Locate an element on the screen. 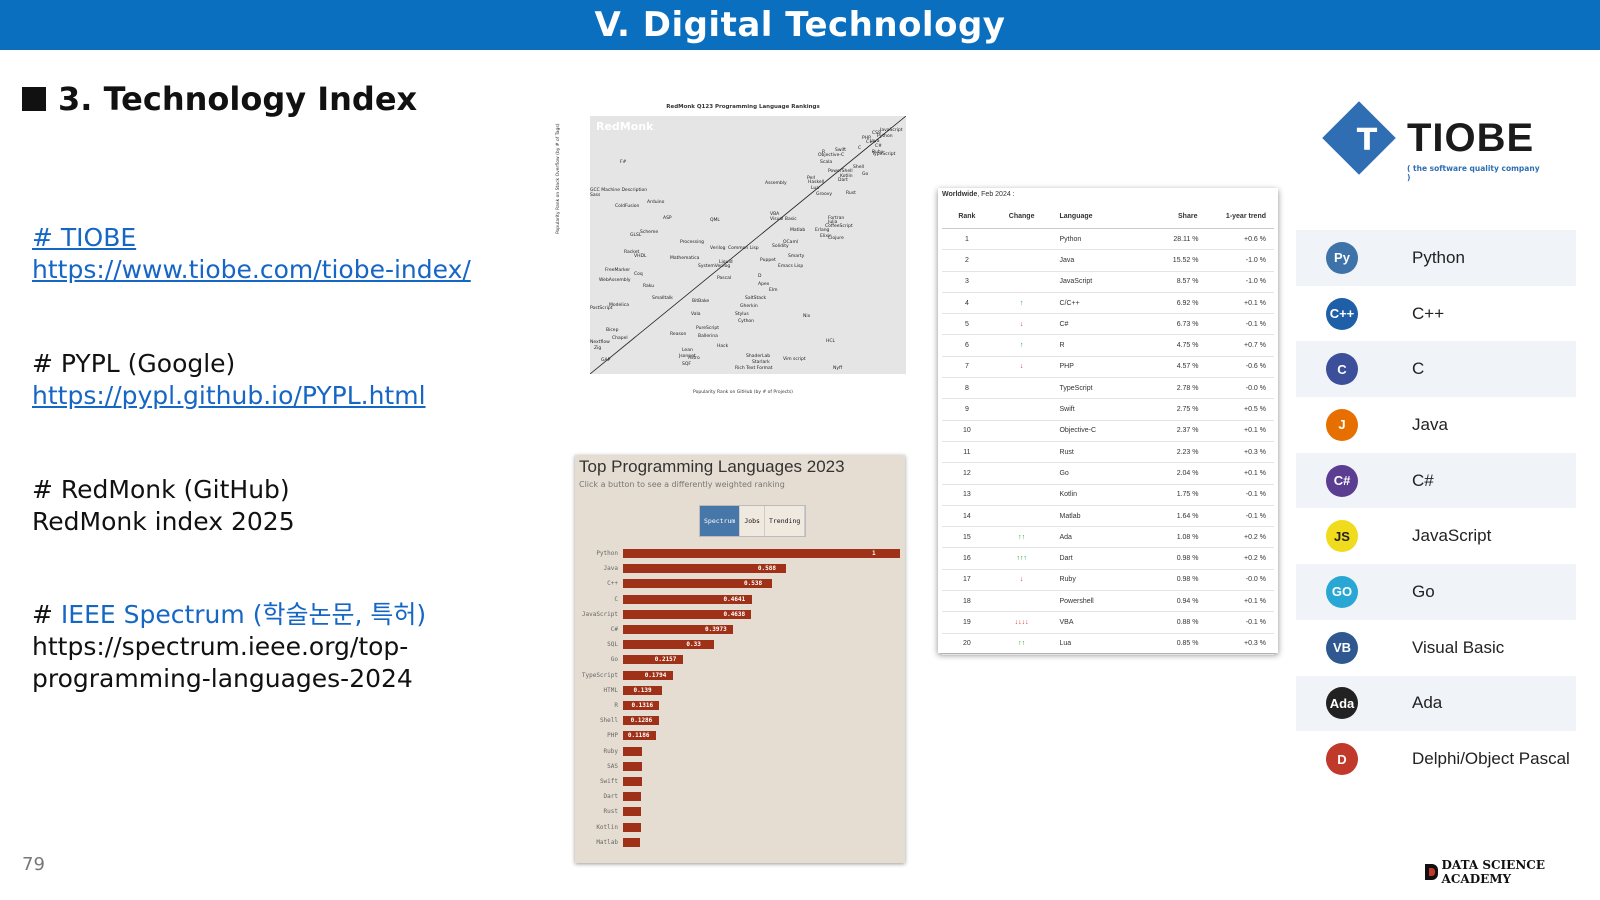  scatter-point-label: Starlark is located at coordinates (761, 362).